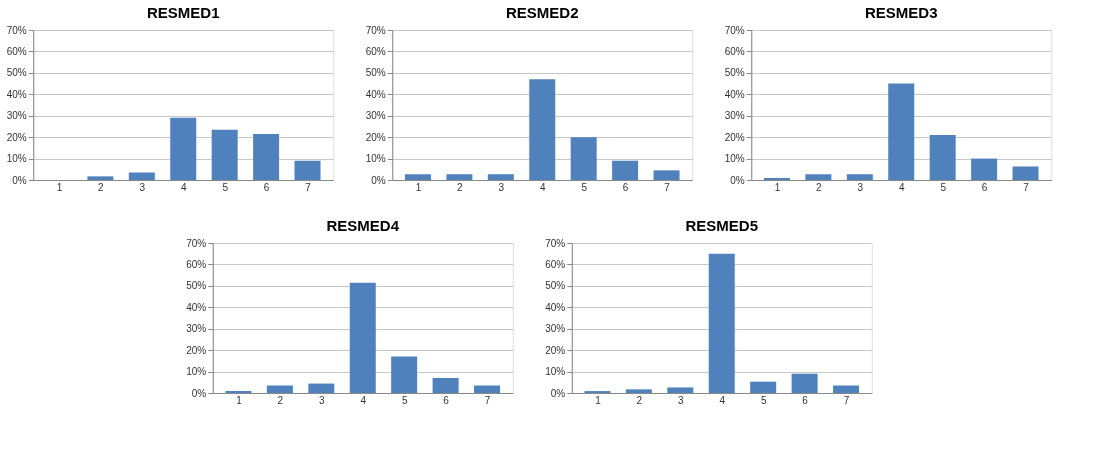  What do you see at coordinates (722, 225) in the screenshot?
I see `chart-title: RESMED5` at bounding box center [722, 225].